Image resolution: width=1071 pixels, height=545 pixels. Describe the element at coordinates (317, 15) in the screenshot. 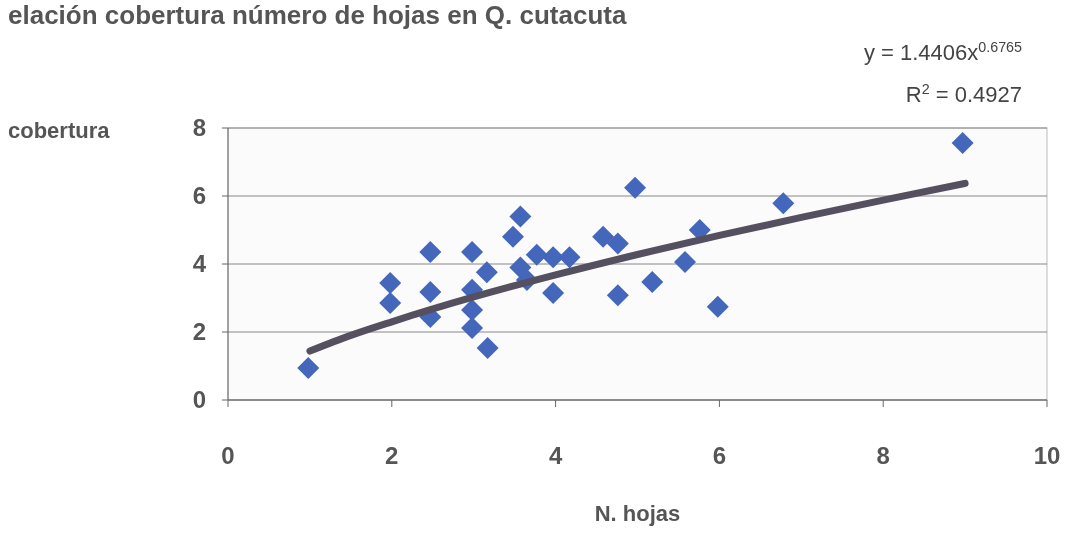

I see `chart-title: elación cobertura número de hojas en Q. cutacuta` at that location.